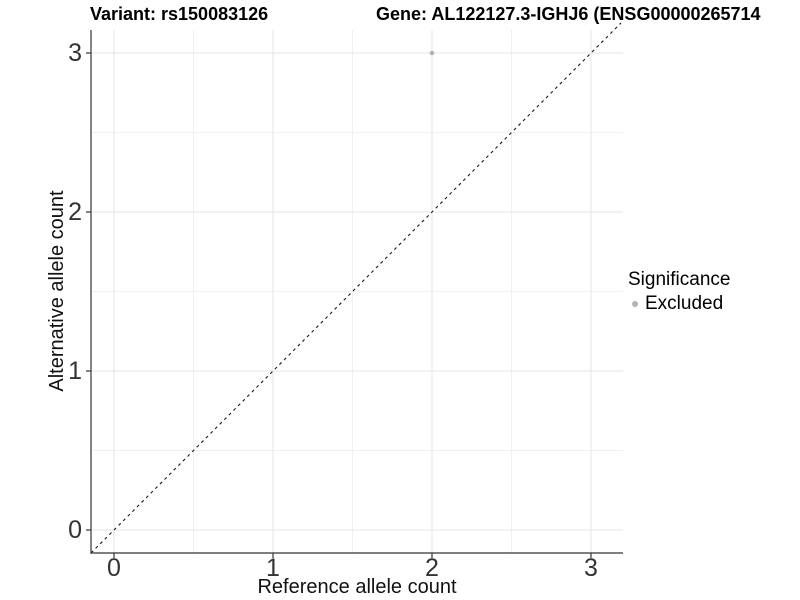 The width and height of the screenshot is (800, 600). I want to click on legend-item-label: Excluded, so click(684, 303).